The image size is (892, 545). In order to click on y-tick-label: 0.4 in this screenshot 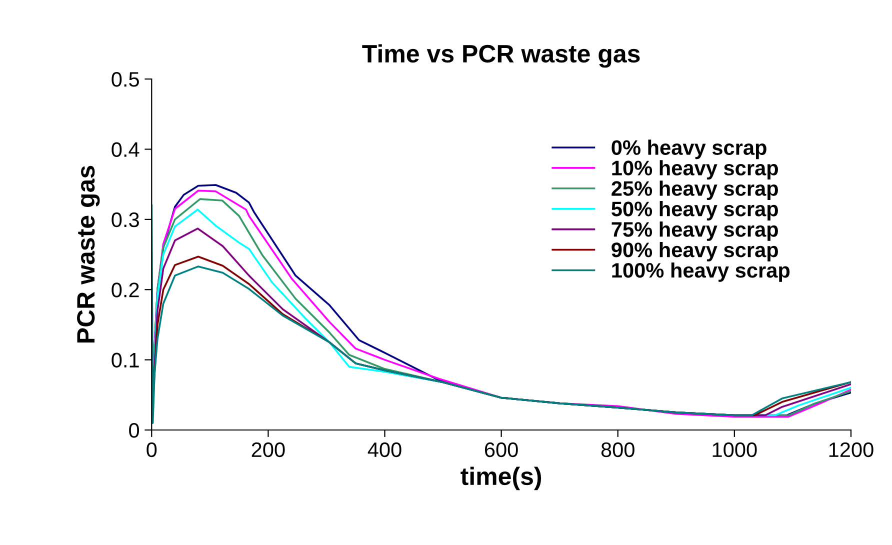, I will do `click(126, 149)`.